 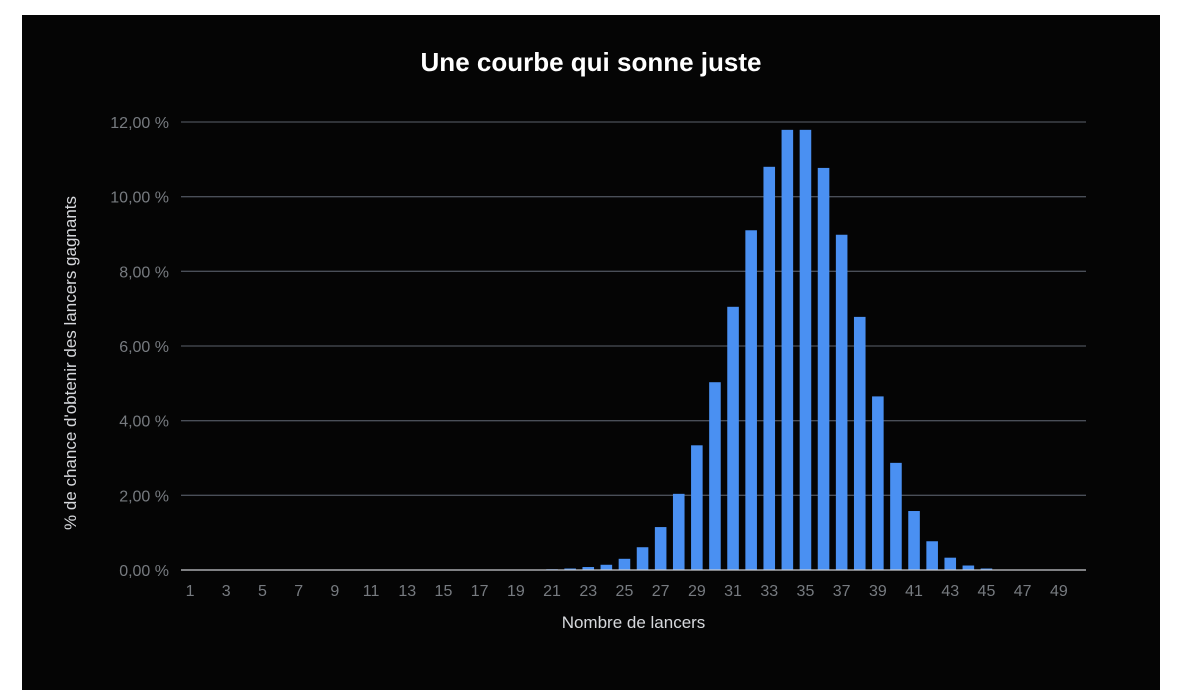 What do you see at coordinates (144, 571) in the screenshot?
I see `y-tick-label: 0,00 %` at bounding box center [144, 571].